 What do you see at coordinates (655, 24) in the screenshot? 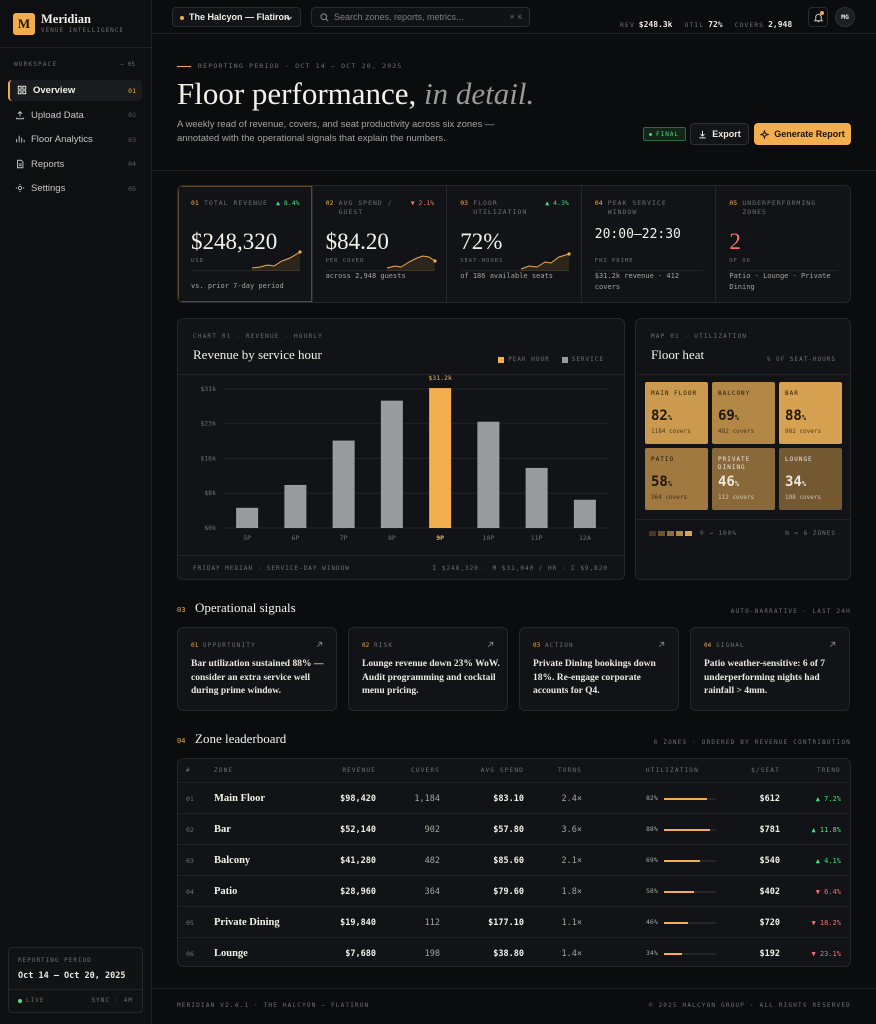
I see `stat-value: $248.3k` at bounding box center [655, 24].